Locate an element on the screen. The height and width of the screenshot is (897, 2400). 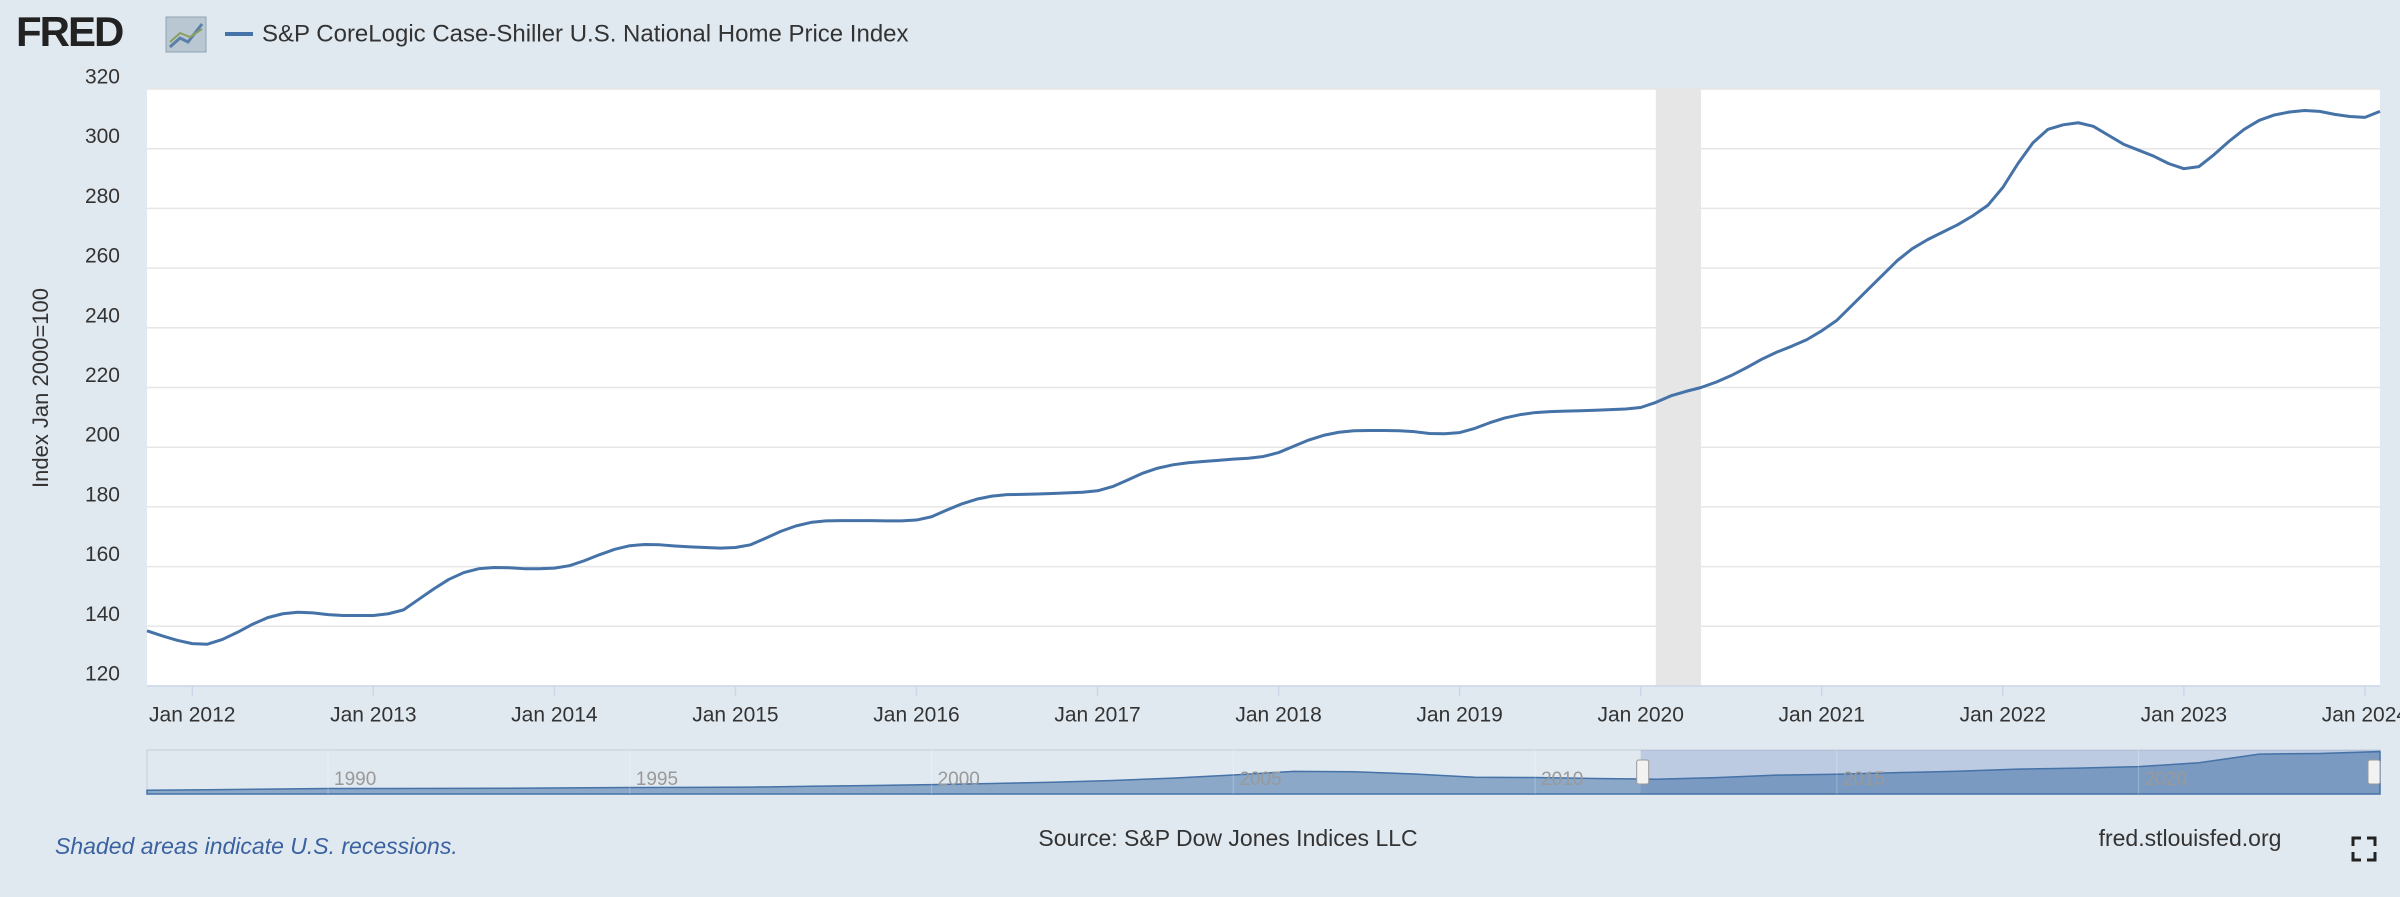
logo-icon is located at coordinates (186, 34).